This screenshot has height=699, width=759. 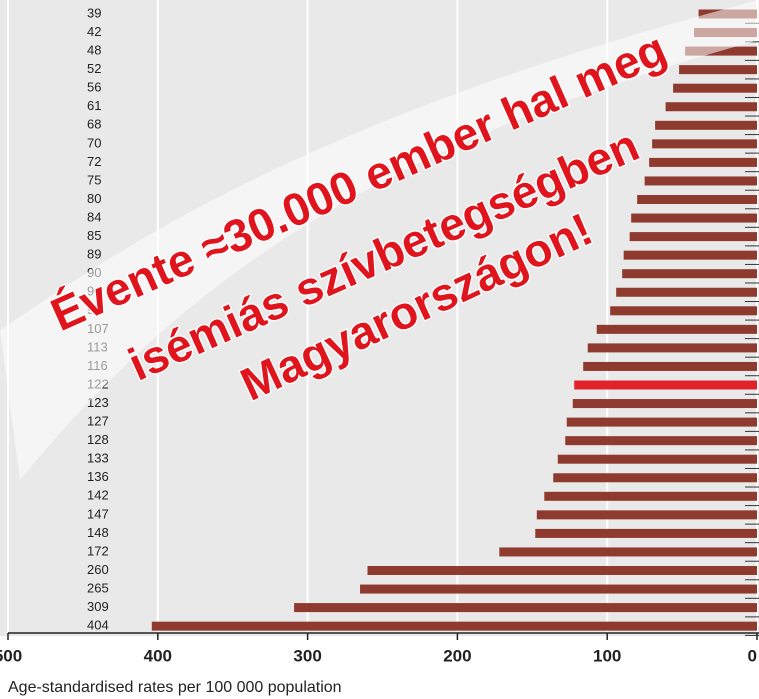 What do you see at coordinates (94, 105) in the screenshot?
I see `value-label: 61` at bounding box center [94, 105].